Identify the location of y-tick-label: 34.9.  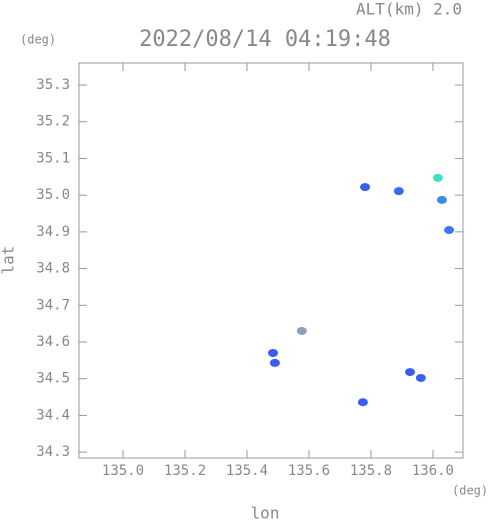
(53, 232).